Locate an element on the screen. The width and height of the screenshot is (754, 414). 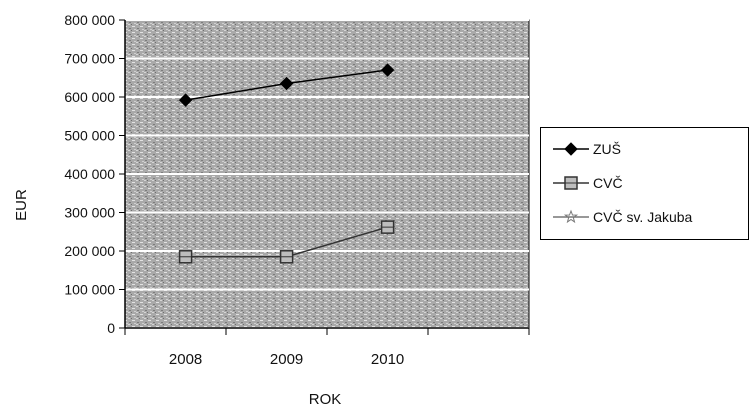
x-tick-label: 2008 is located at coordinates (185, 359).